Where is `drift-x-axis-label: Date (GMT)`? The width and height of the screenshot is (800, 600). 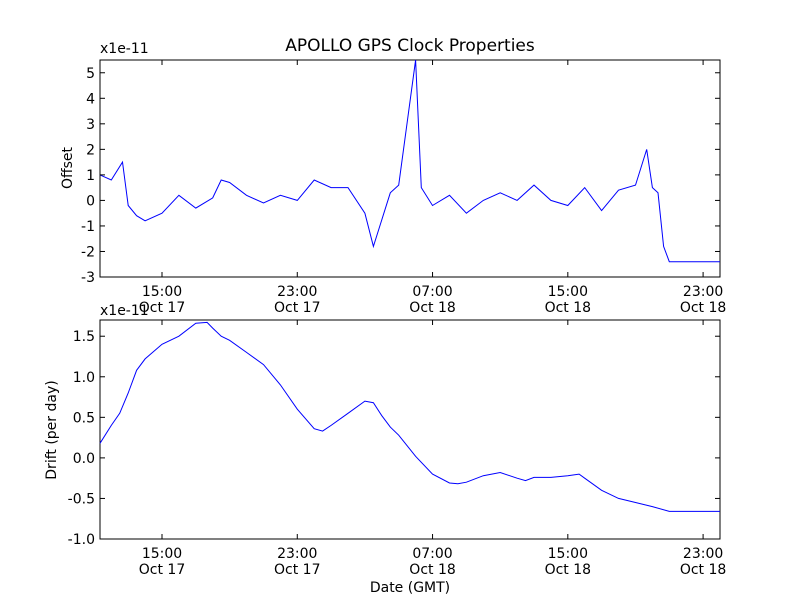
drift-x-axis-label: Date (GMT) is located at coordinates (410, 588).